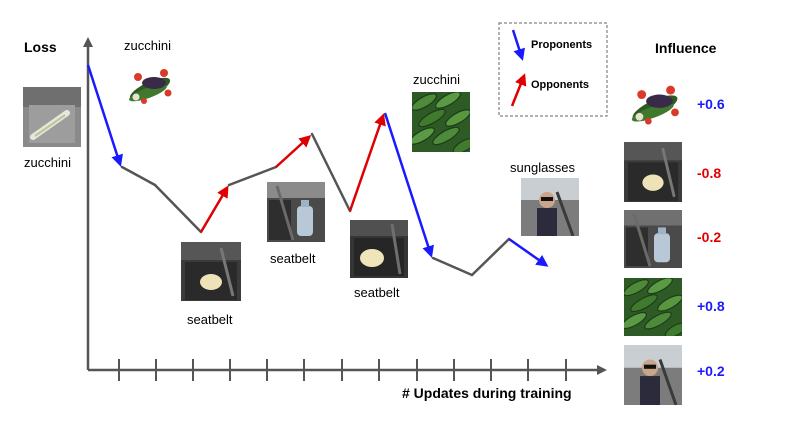 Image resolution: width=803 pixels, height=436 pixels. Describe the element at coordinates (686, 48) in the screenshot. I see `influence-title: Influence` at that location.